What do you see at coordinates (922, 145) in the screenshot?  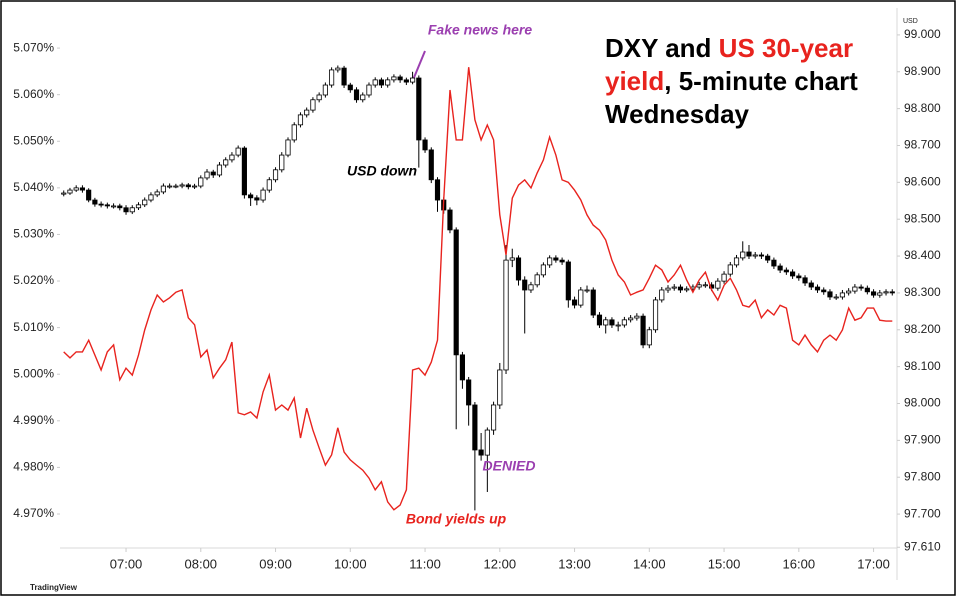 I see `y2-tick-label: 98.700` at bounding box center [922, 145].